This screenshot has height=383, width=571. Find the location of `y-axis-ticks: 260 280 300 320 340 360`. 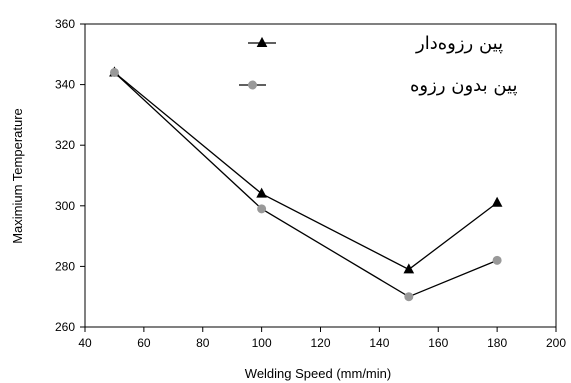

y-axis-ticks: 260 280 300 320 340 360 is located at coordinates (70, 175).